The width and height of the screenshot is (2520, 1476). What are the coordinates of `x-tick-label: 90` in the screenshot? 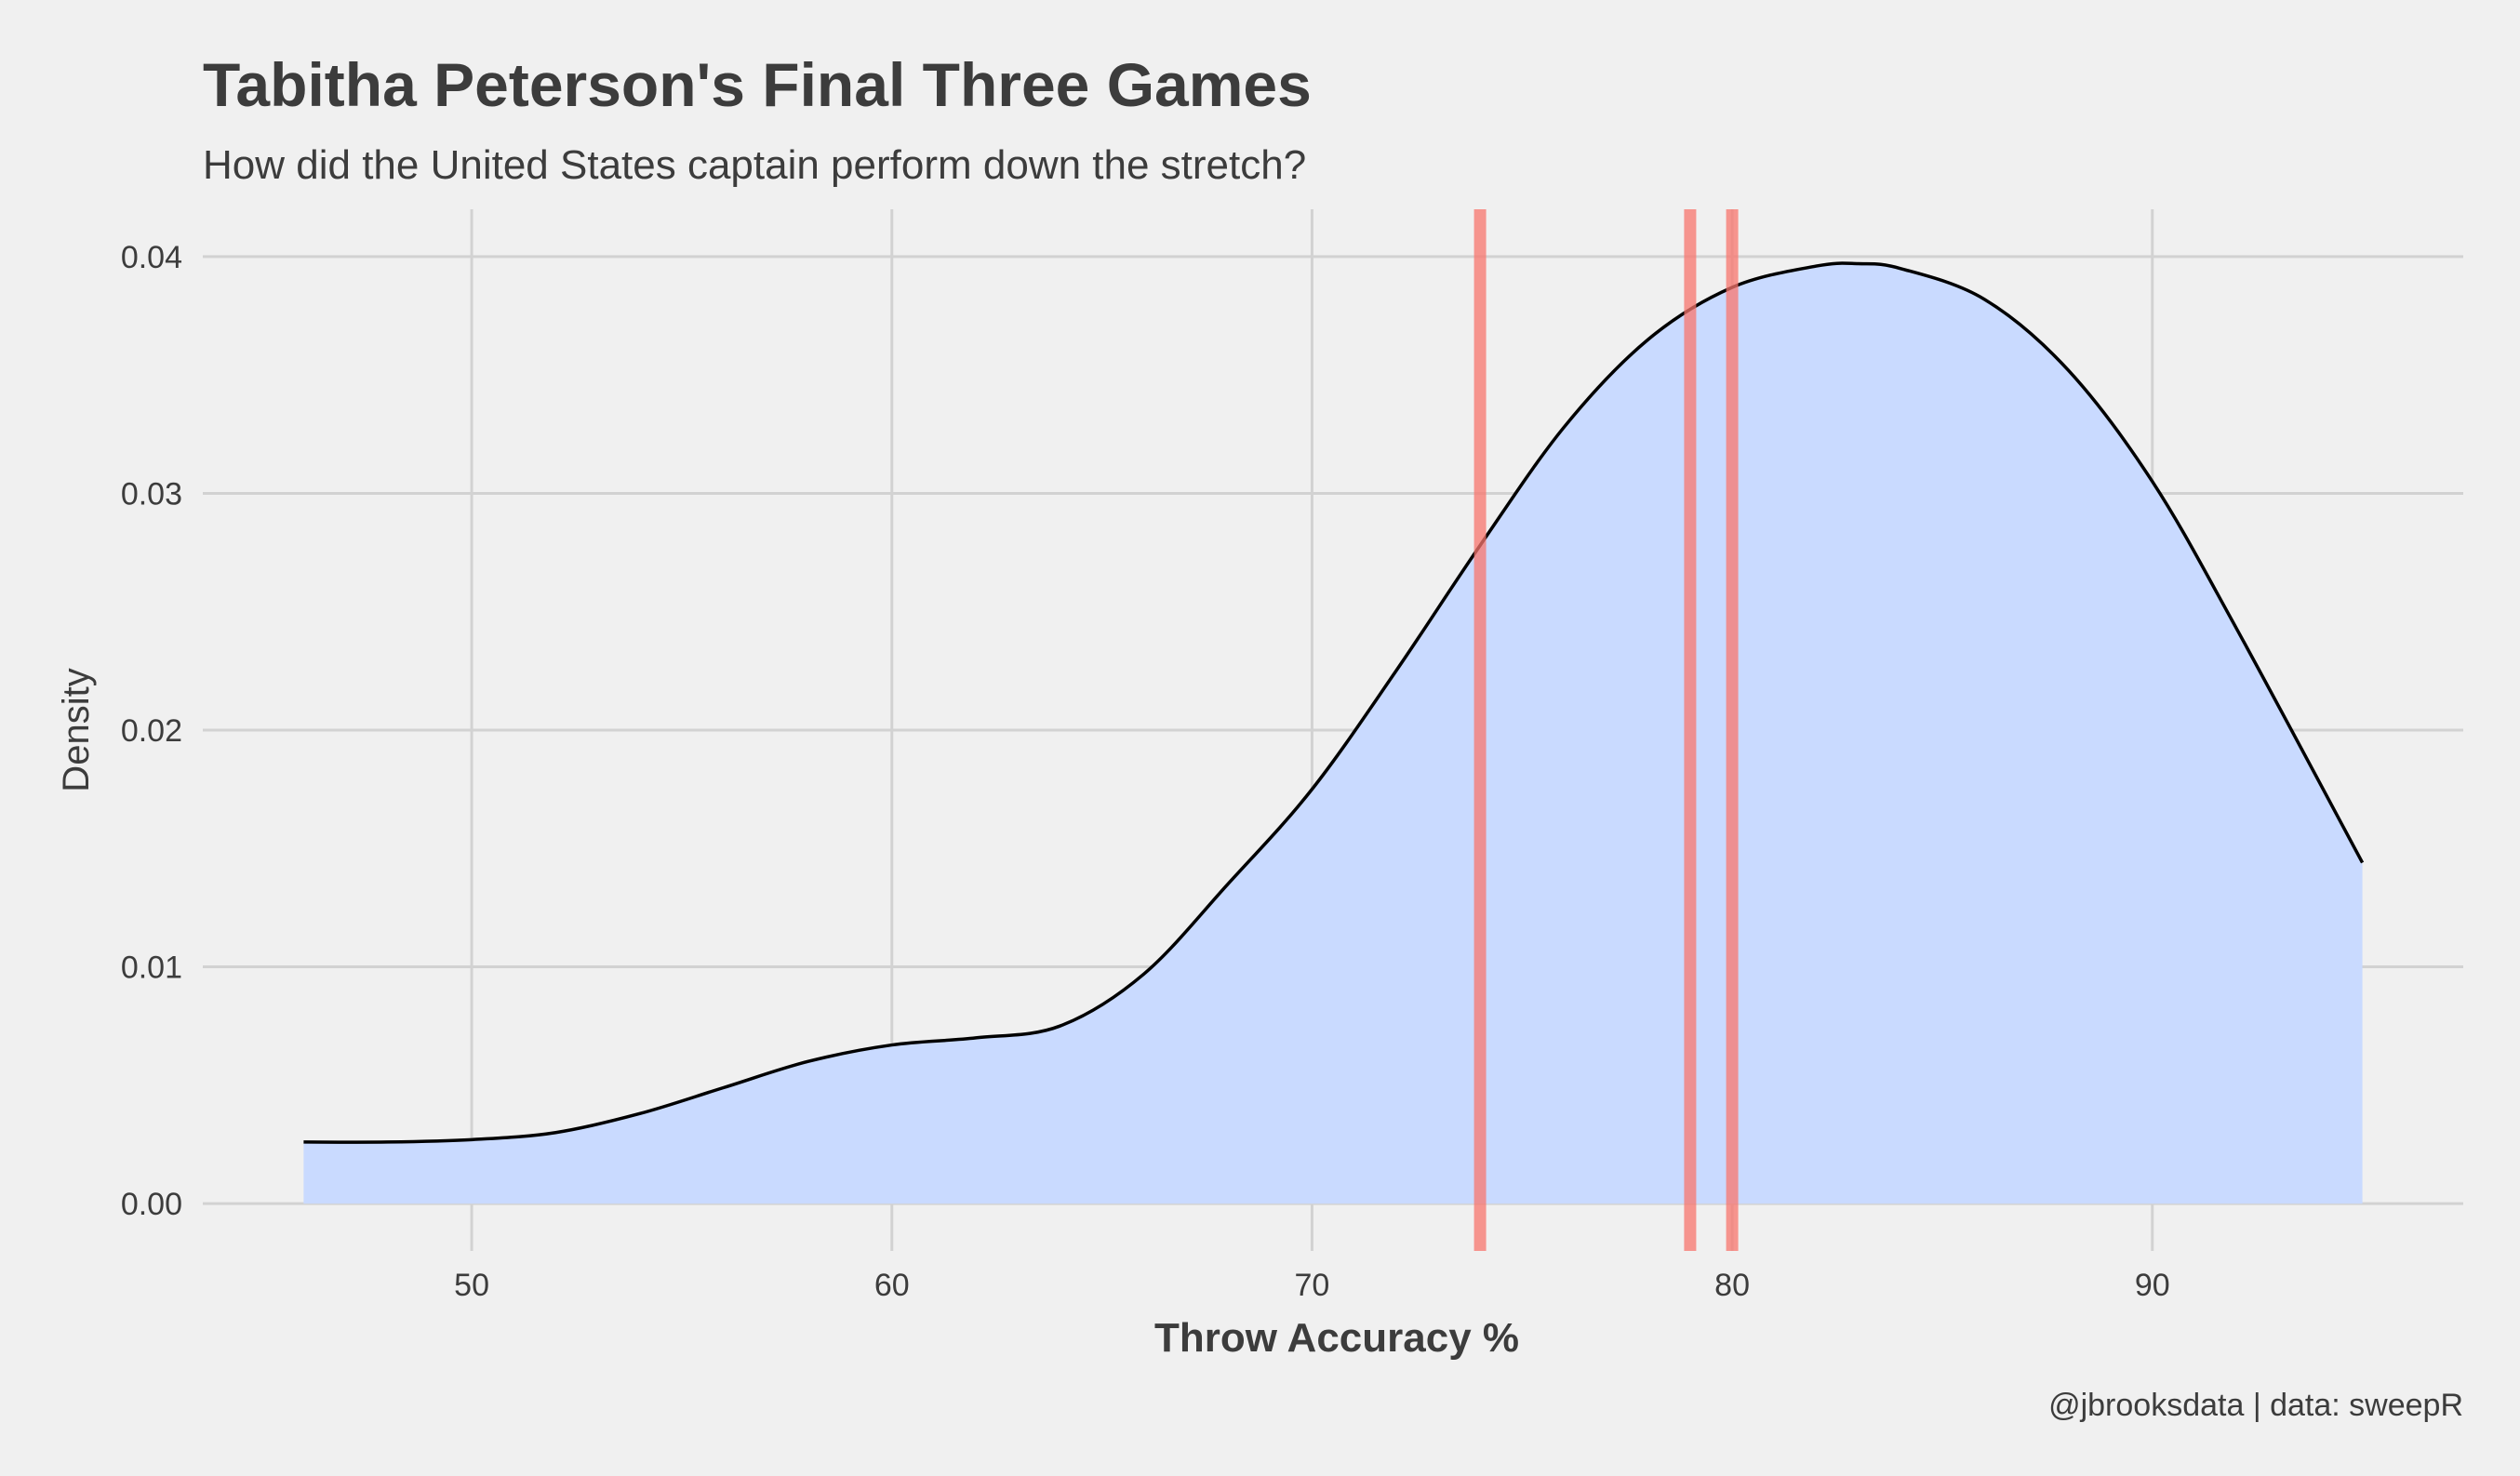 It's located at (2152, 1285).